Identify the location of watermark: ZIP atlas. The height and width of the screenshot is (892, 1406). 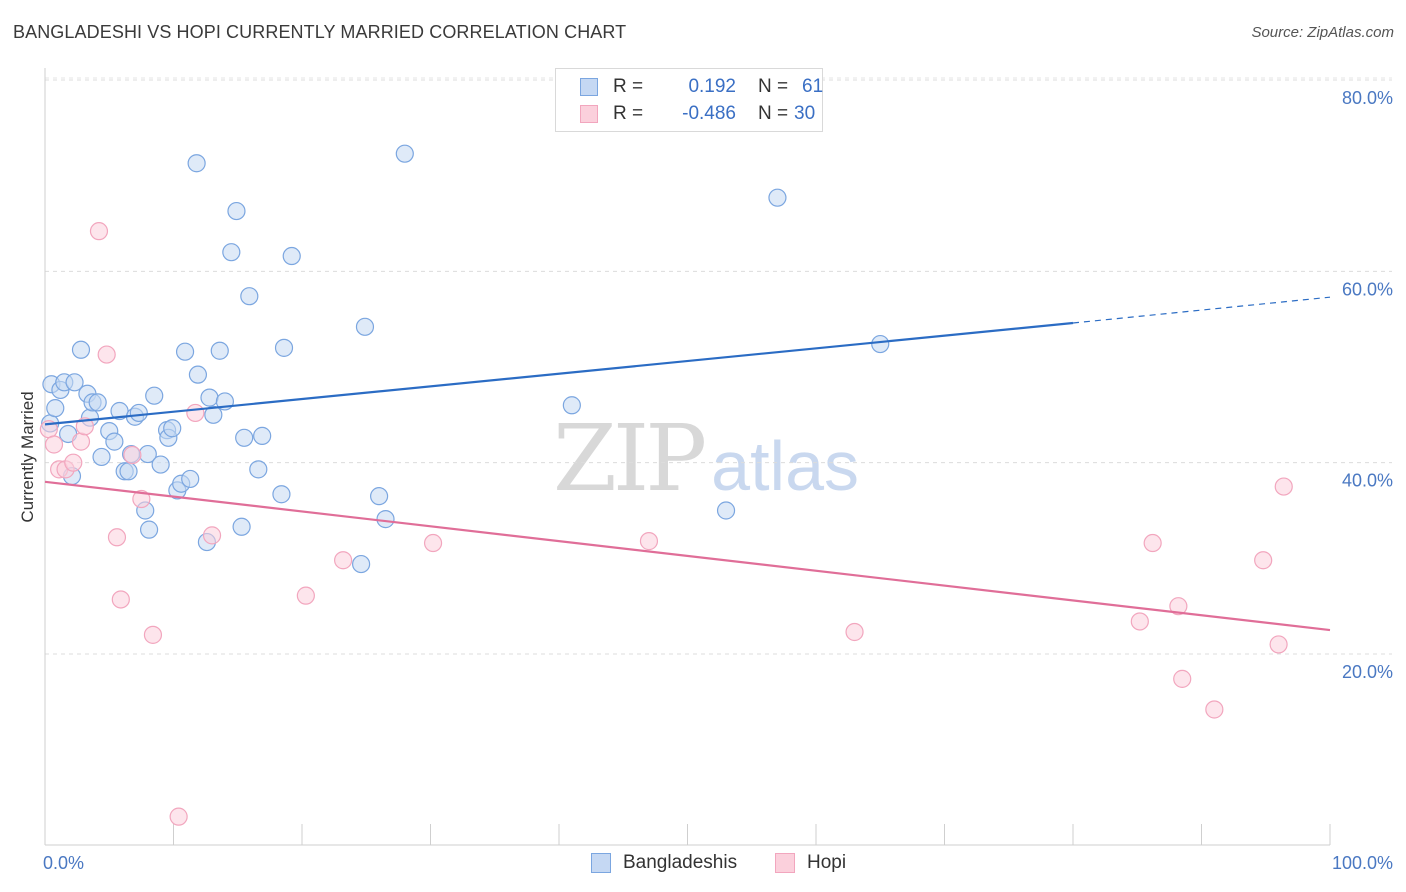
(706, 458).